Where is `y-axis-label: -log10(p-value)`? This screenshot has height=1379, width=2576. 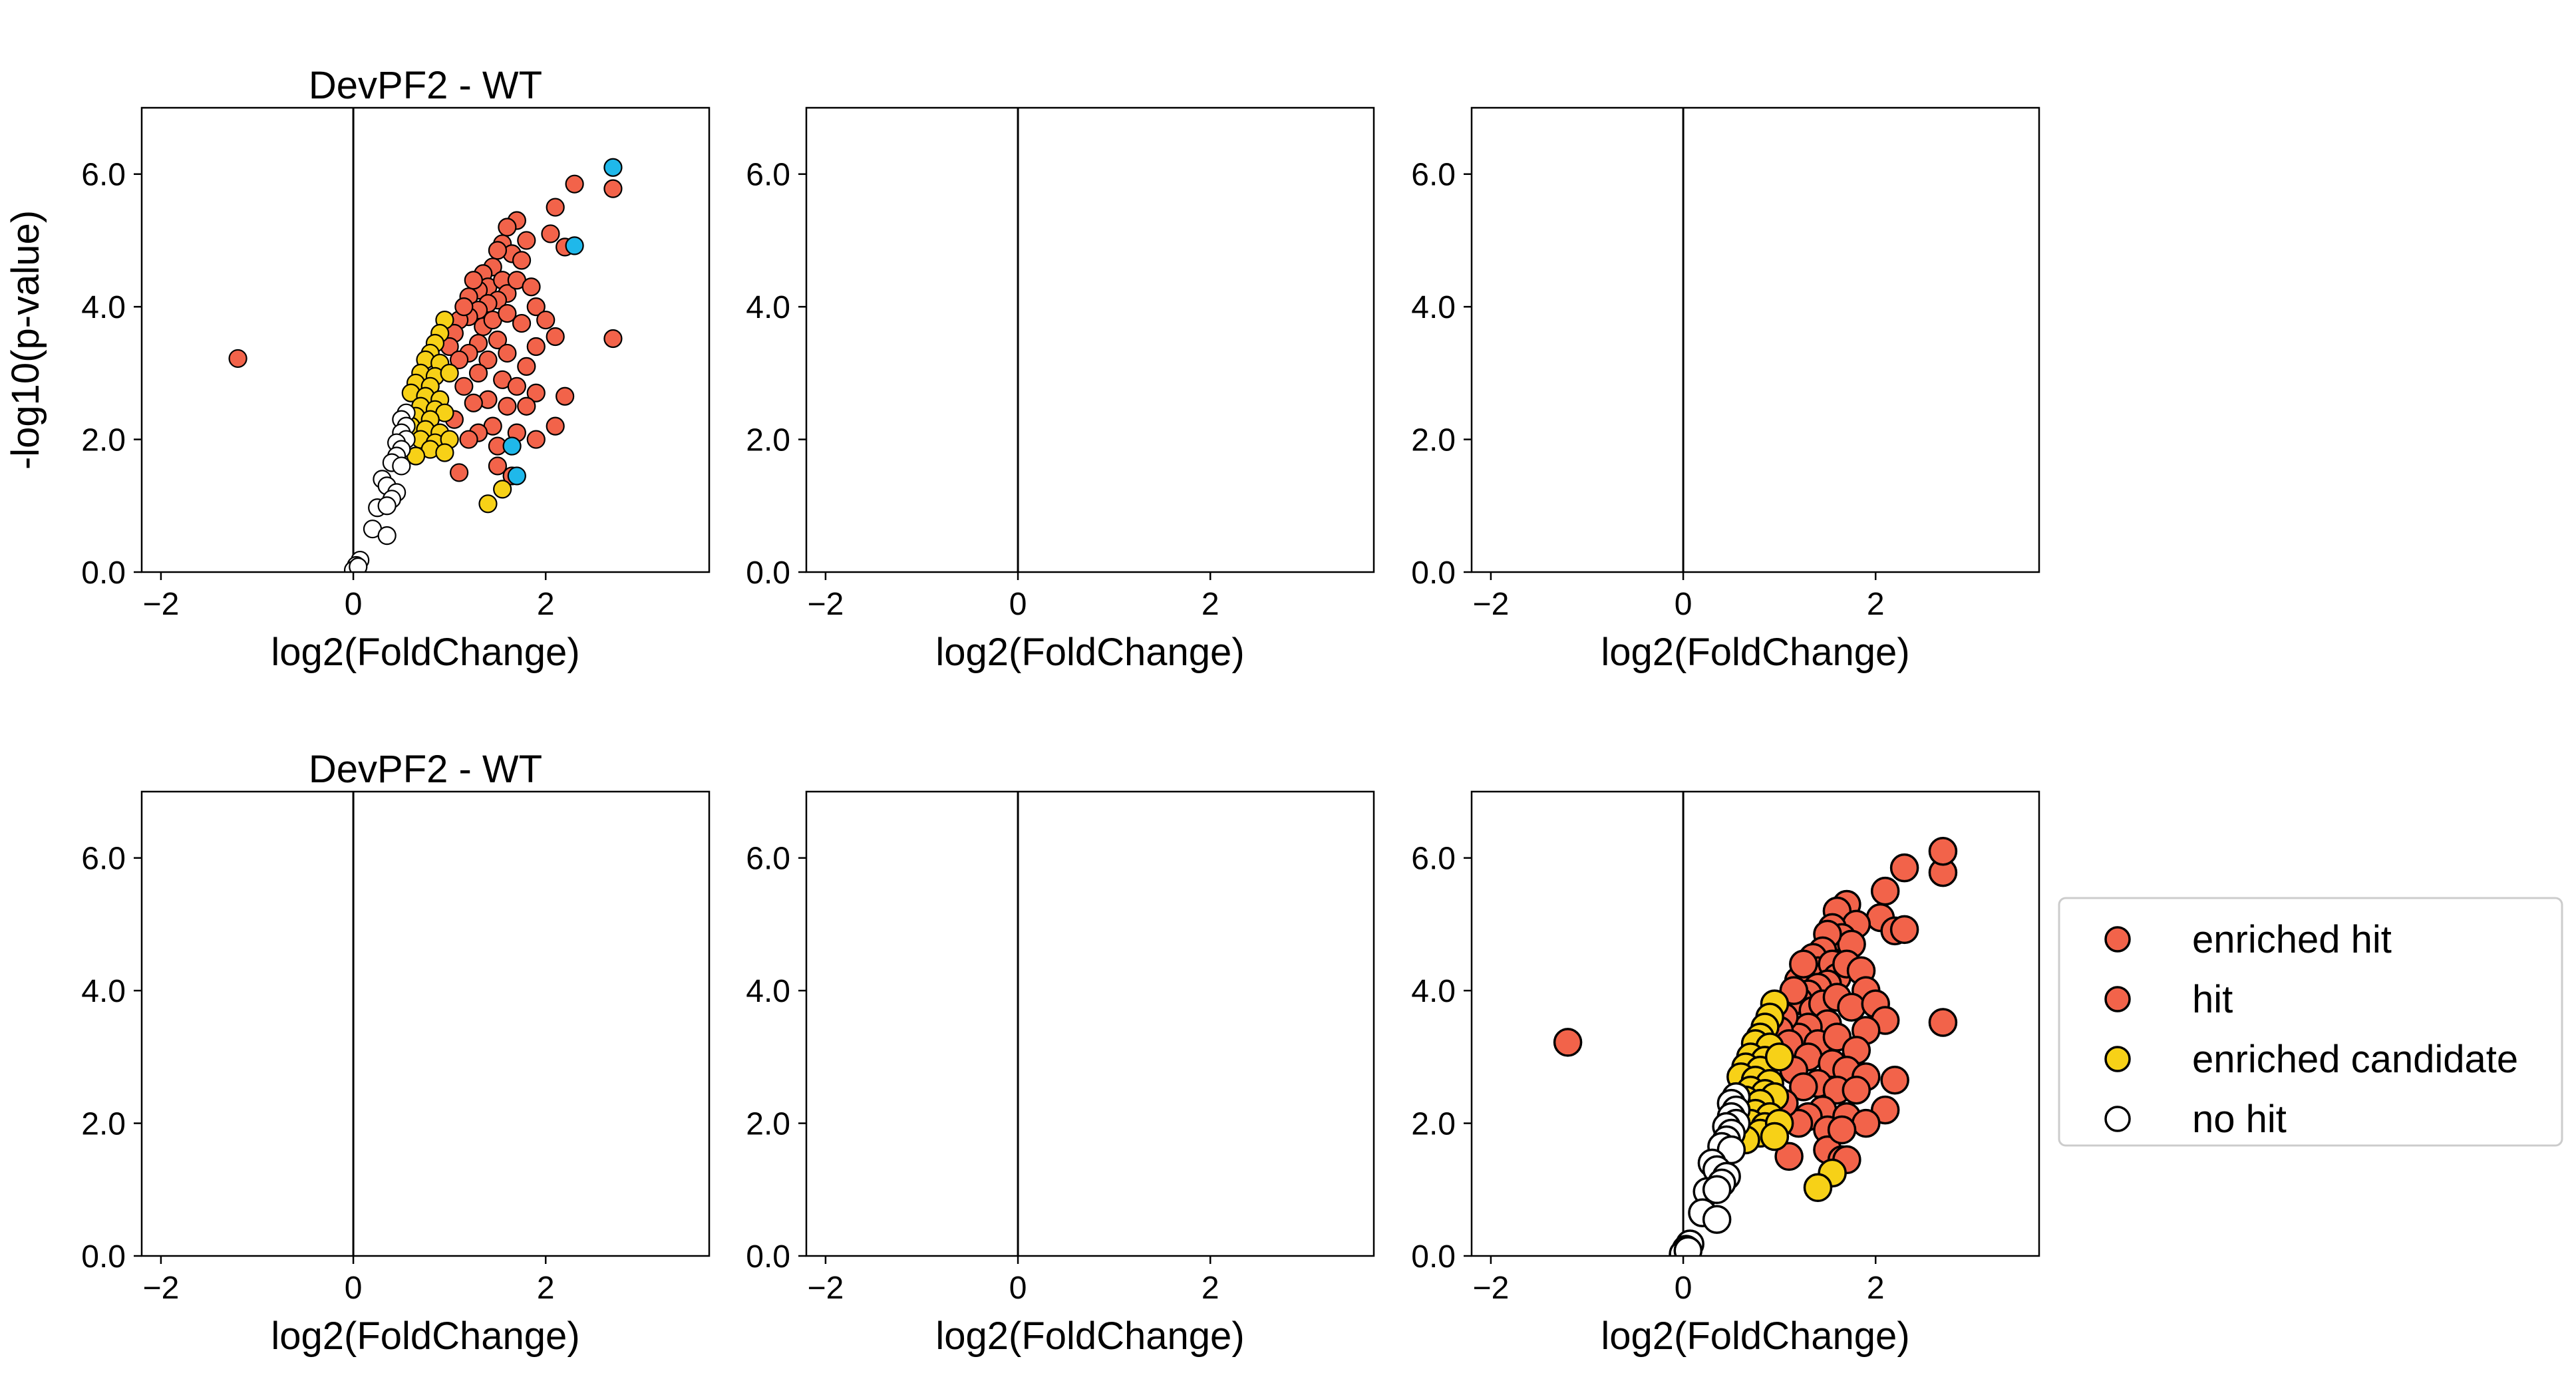 y-axis-label: -log10(p-value) is located at coordinates (25, 340).